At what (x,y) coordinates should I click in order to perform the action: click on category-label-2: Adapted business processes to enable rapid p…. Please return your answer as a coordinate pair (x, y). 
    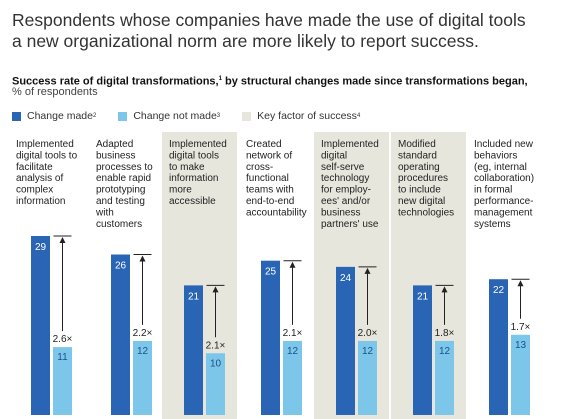
    Looking at the image, I should click on (124, 184).